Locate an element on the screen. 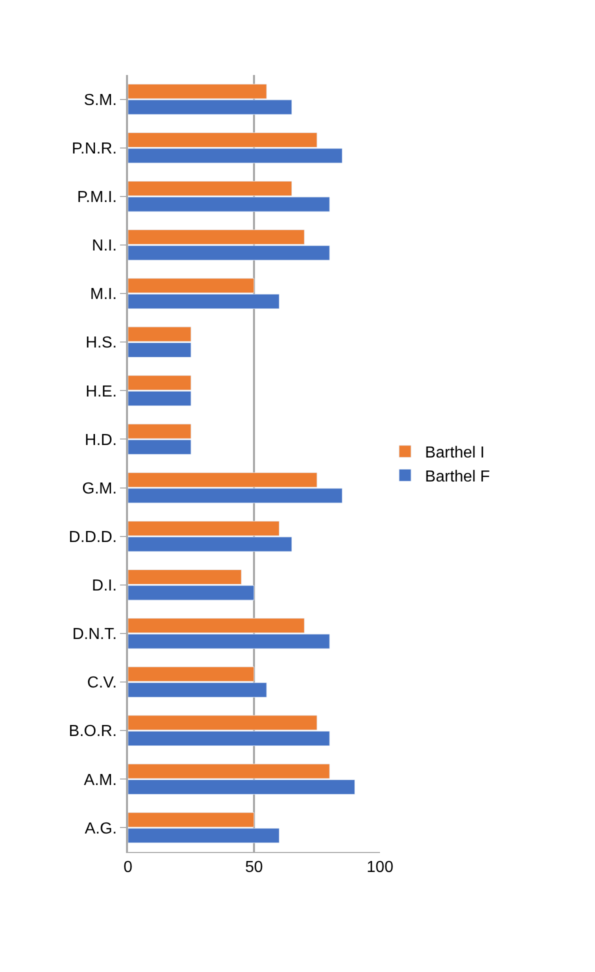 Image resolution: width=595 pixels, height=972 pixels. y-tick-label: P.M.I. is located at coordinates (97, 197).